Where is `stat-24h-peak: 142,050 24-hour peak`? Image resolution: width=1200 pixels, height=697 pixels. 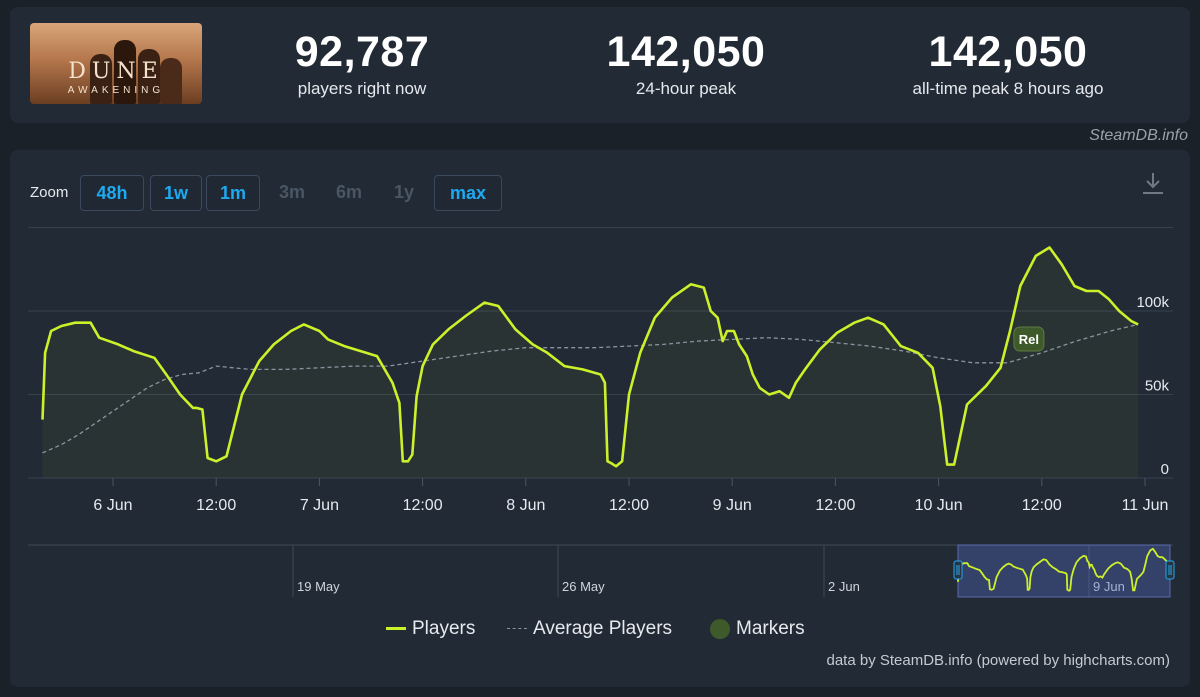 stat-24h-peak: 142,050 24-hour peak is located at coordinates (686, 64).